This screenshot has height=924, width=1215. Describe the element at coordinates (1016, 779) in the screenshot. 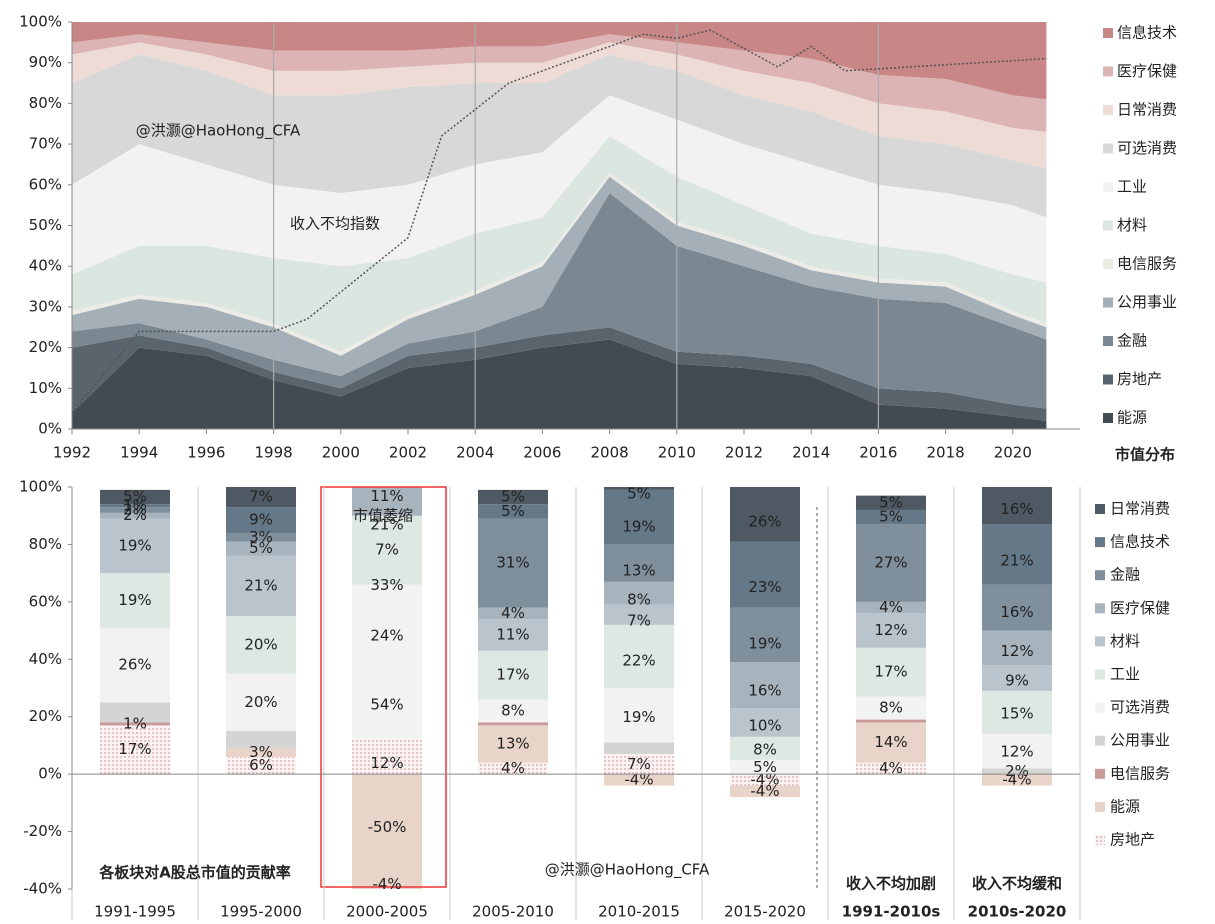

I see `value-label: -4%` at that location.